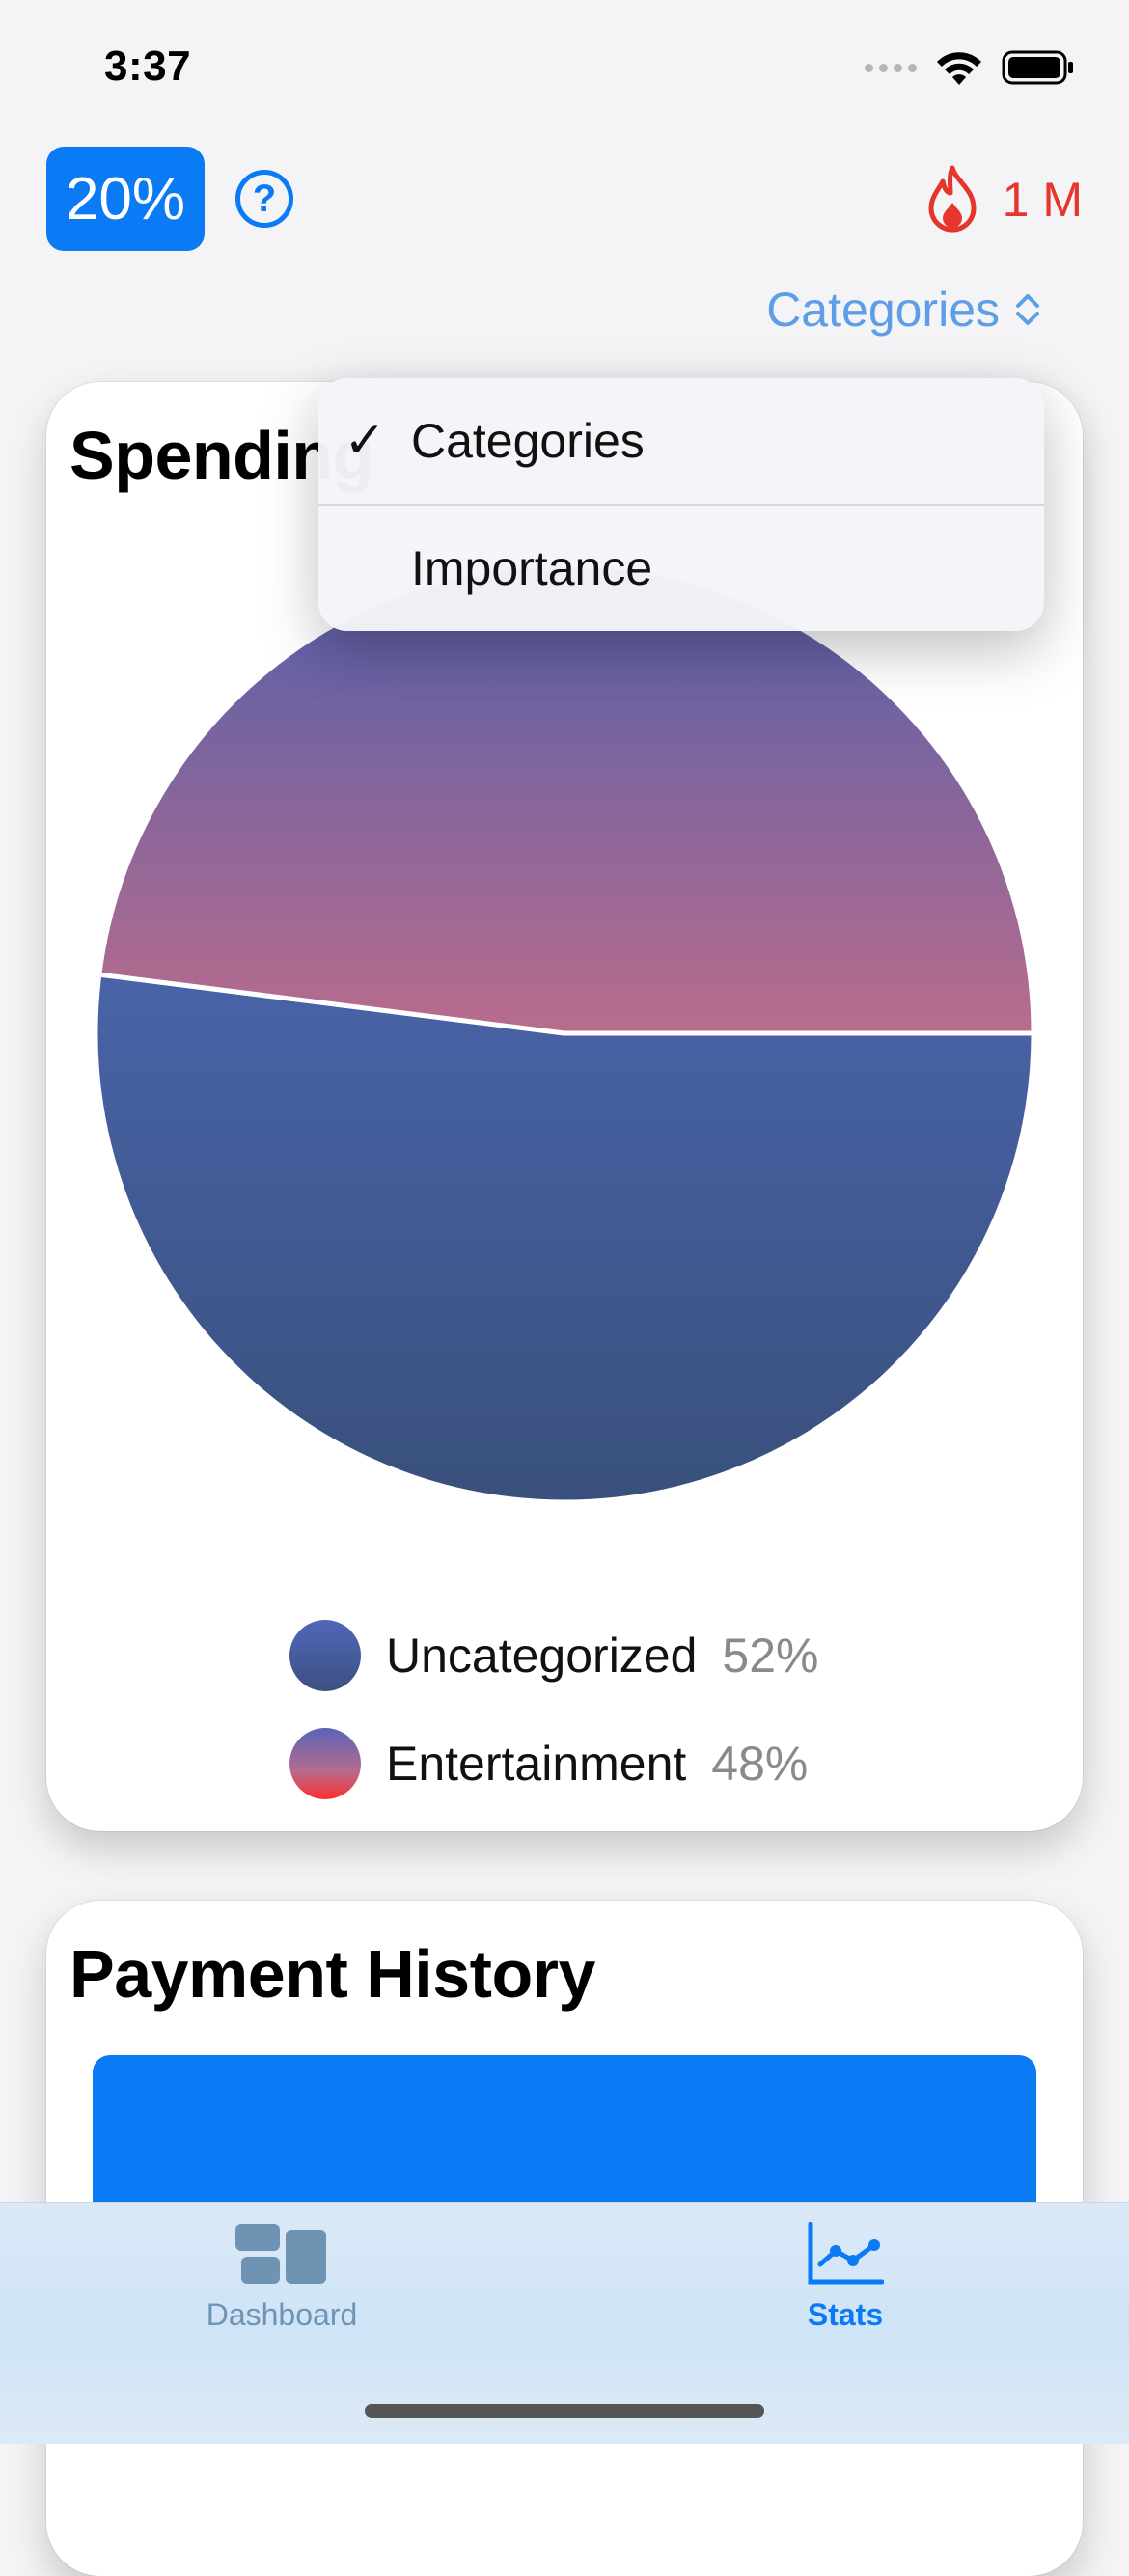  Describe the element at coordinates (681, 568) in the screenshot. I see `menu-item-importance: Importance` at that location.